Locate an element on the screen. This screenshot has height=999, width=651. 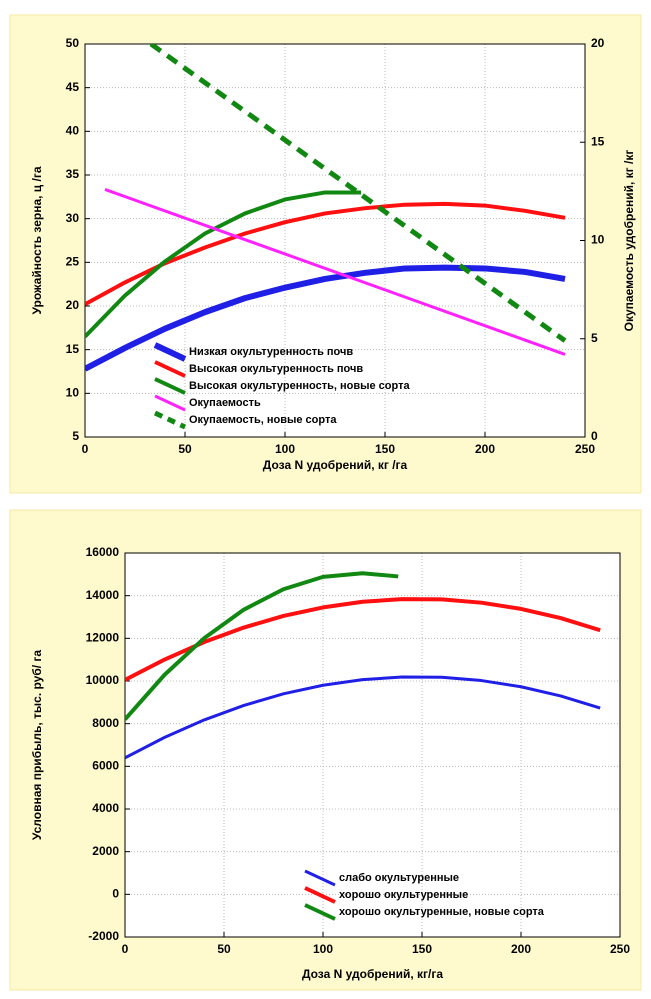
legend-label: слабо окультуренные is located at coordinates (399, 878).